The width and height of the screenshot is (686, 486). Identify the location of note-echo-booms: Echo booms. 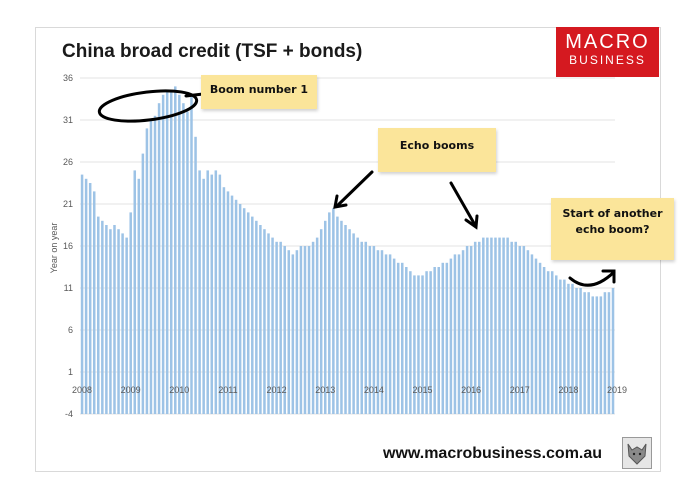
(437, 150).